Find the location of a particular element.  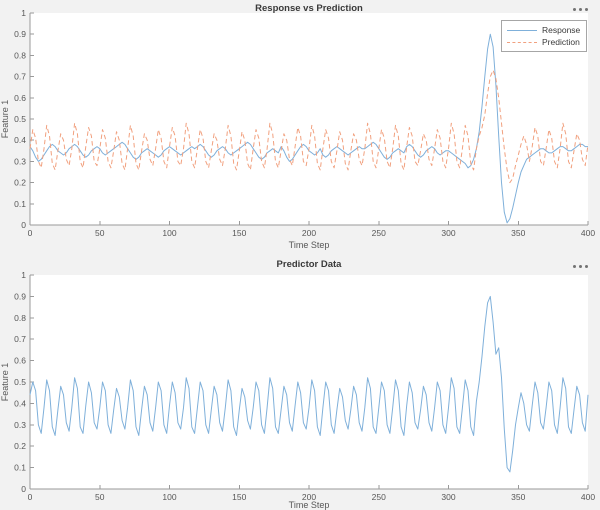

chart-title-predictor-data: Predictor Data is located at coordinates (309, 264).